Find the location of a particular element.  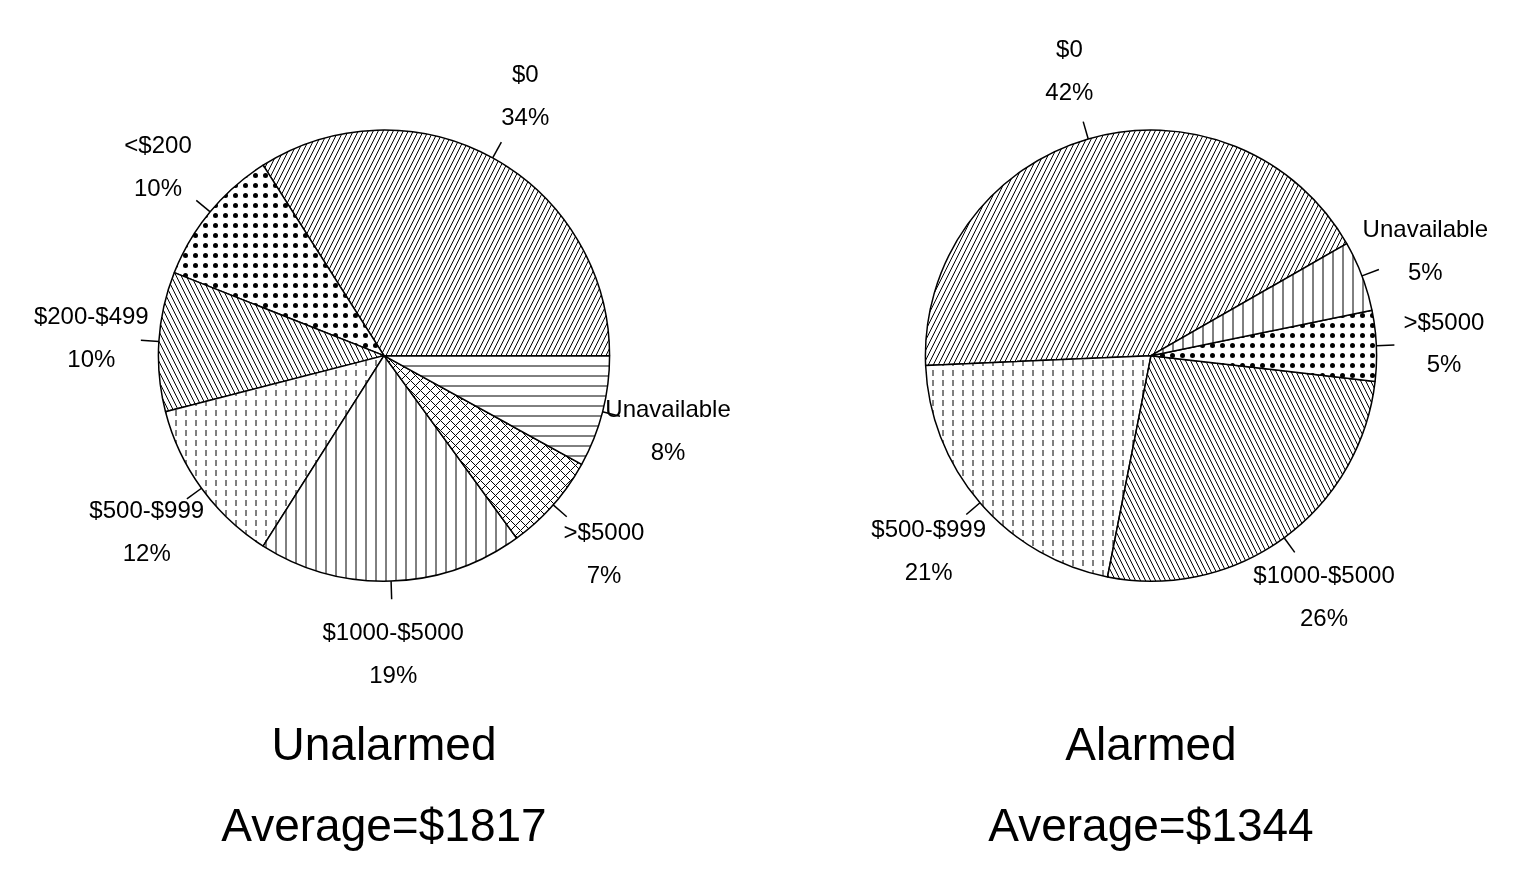

data-label: 42% is located at coordinates (1069, 91).